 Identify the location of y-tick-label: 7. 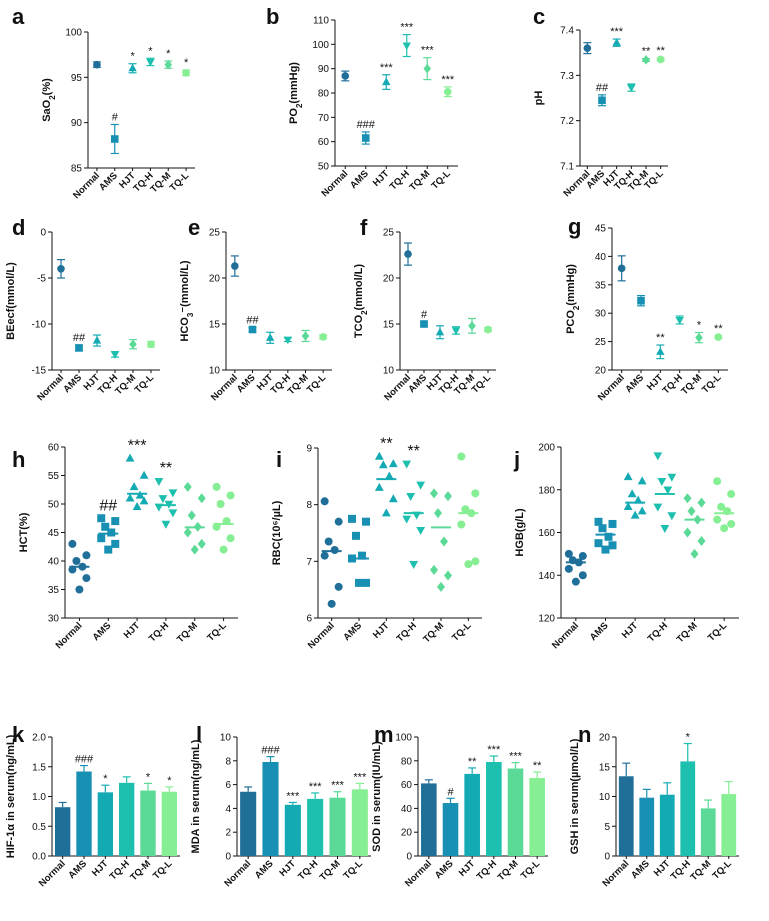
(309, 562).